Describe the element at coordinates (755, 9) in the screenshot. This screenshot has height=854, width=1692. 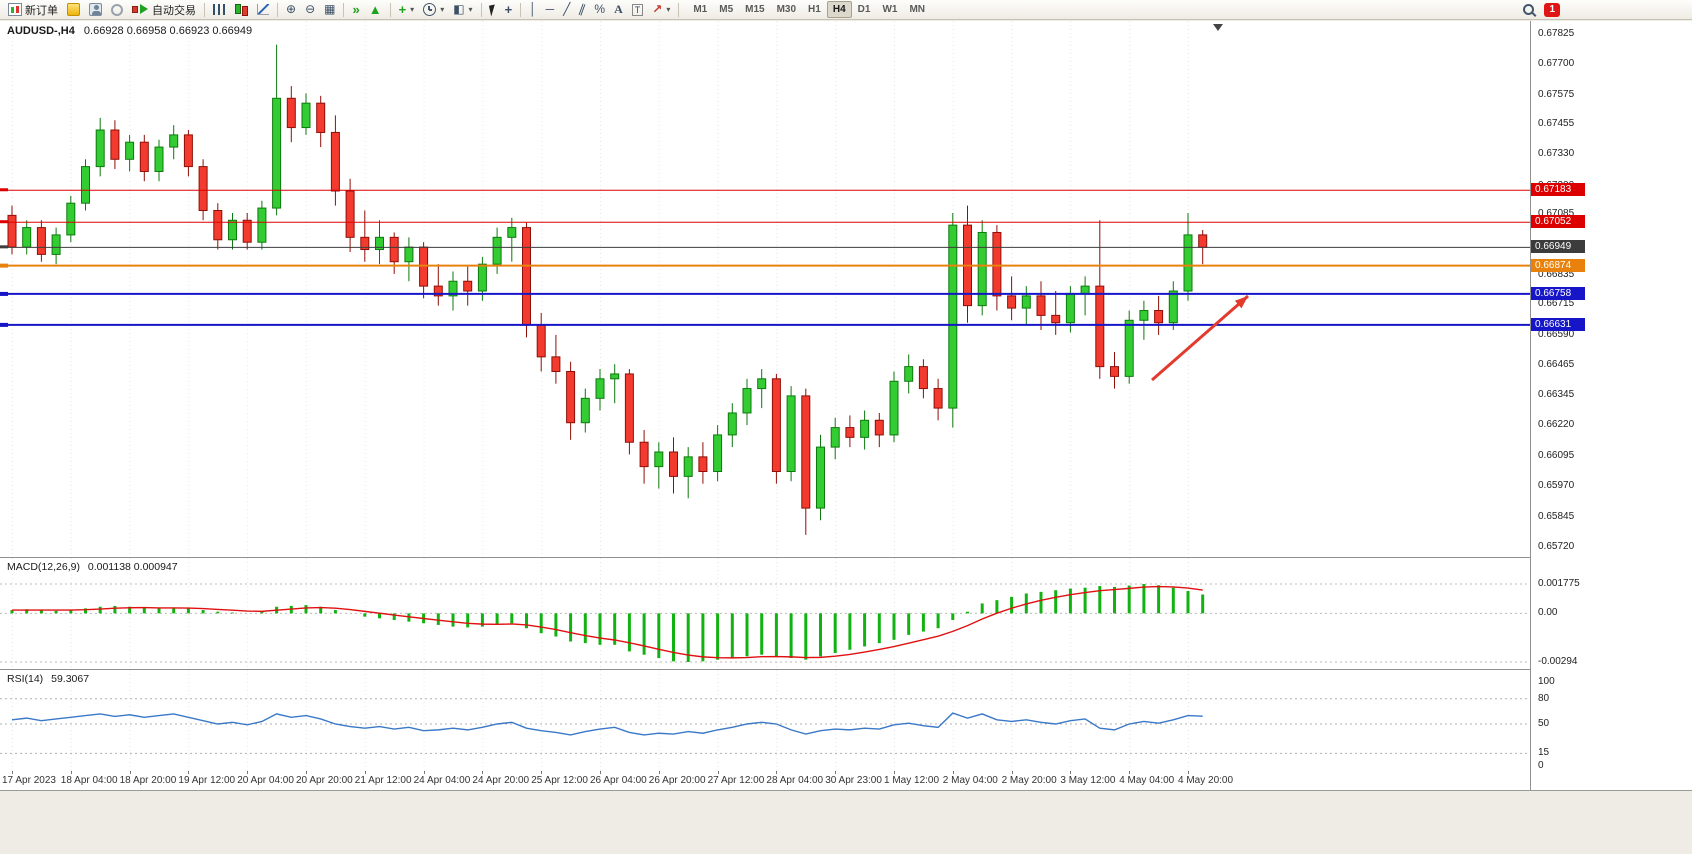
I see `timeframe-m15: M15` at that location.